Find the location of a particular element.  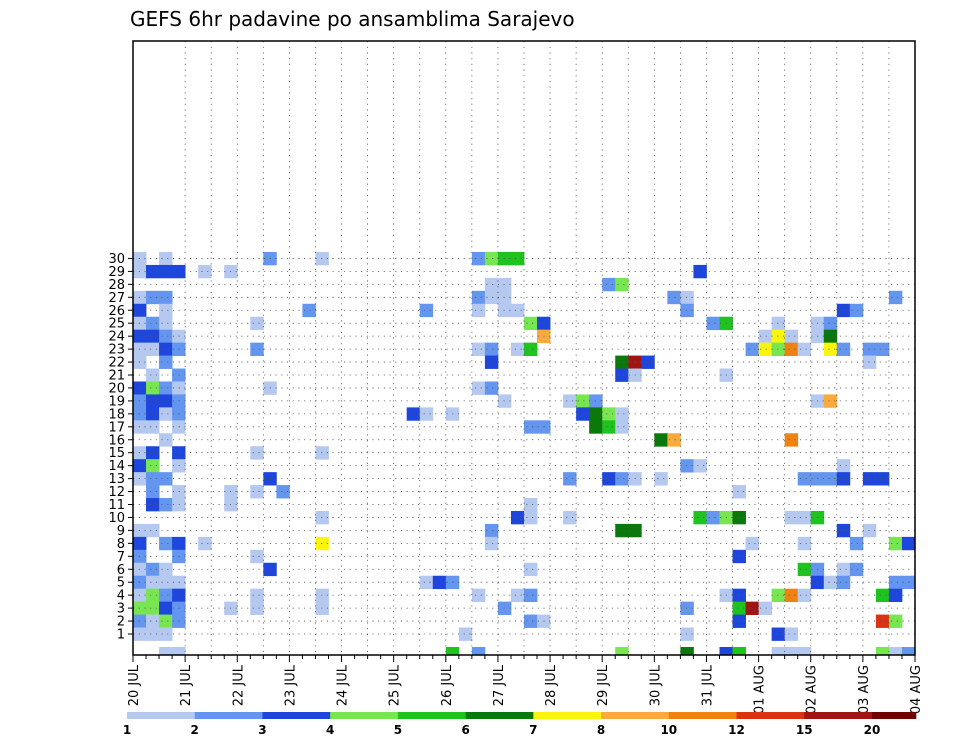

colorbar-label: 8 is located at coordinates (601, 730).